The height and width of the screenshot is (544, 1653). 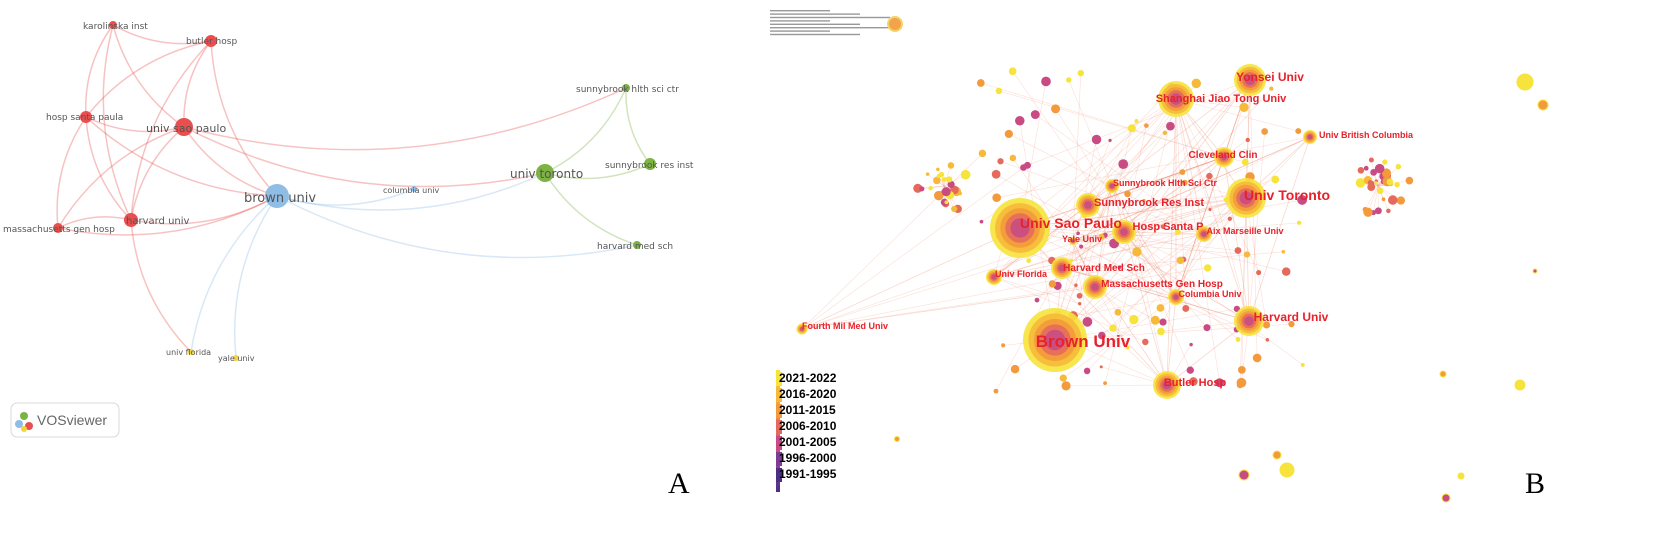 I want to click on metadata-text-lines, so click(x=830, y=23).